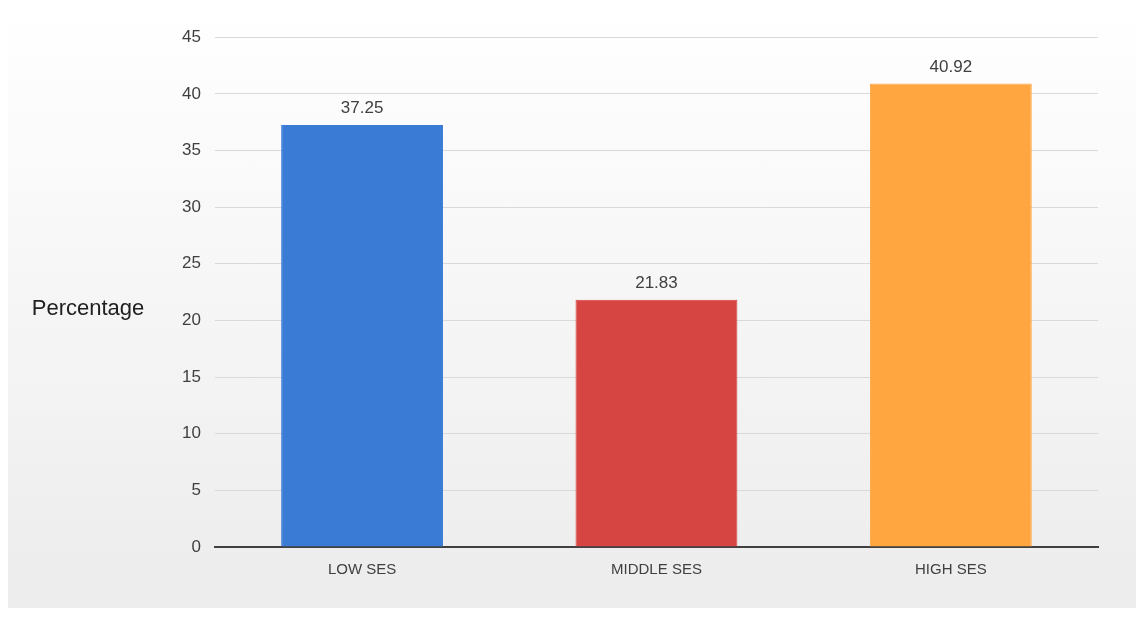 This screenshot has width=1144, height=633. Describe the element at coordinates (362, 108) in the screenshot. I see `data-label: 37.25` at that location.